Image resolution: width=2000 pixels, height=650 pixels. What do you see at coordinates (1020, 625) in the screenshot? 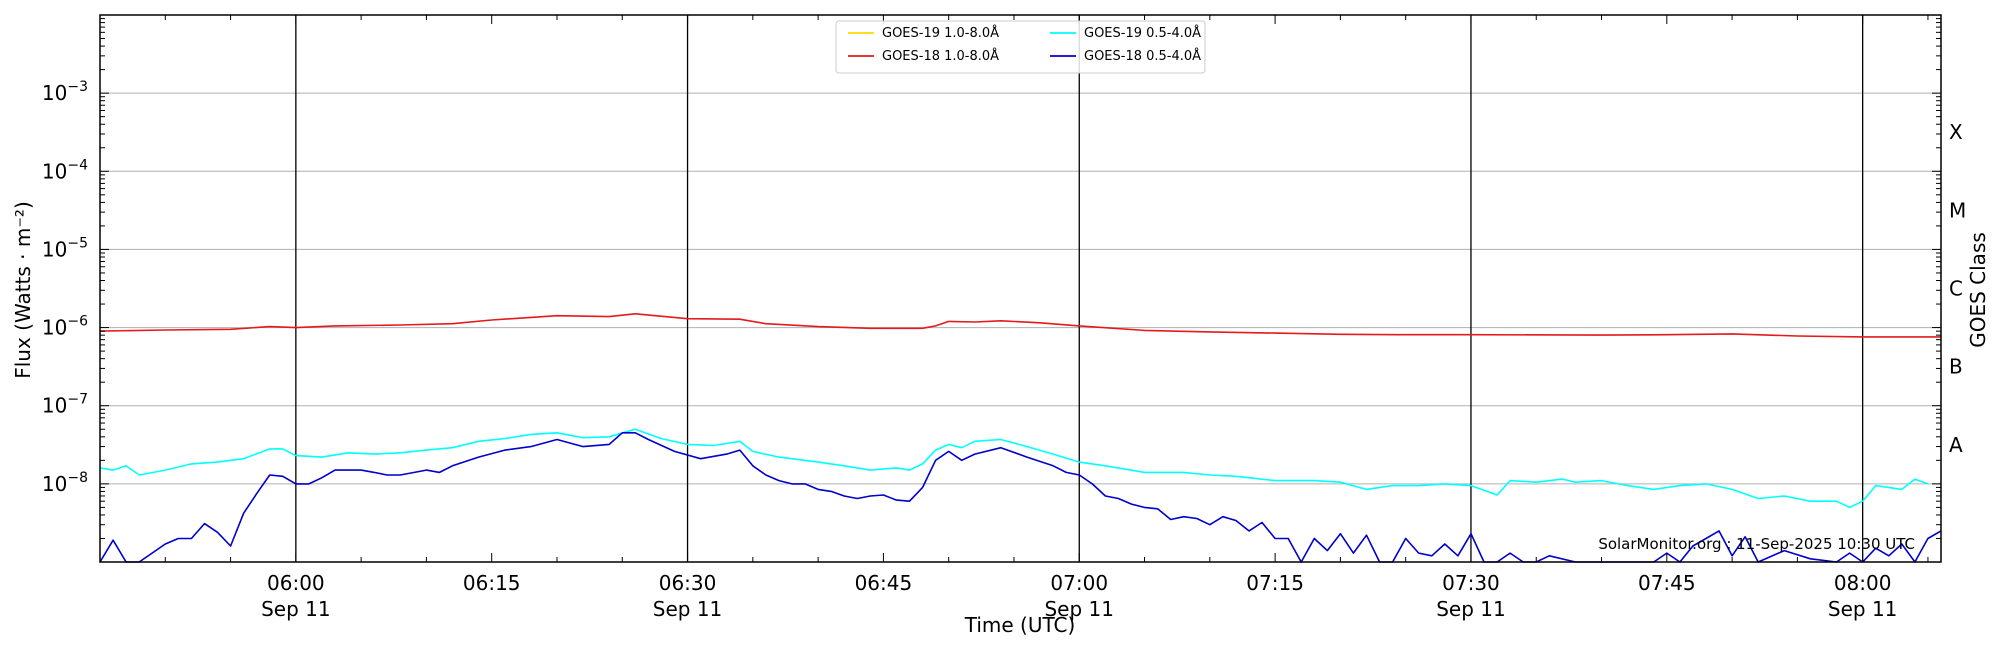
I see `x-axis-label: Time (UTC)` at bounding box center [1020, 625].